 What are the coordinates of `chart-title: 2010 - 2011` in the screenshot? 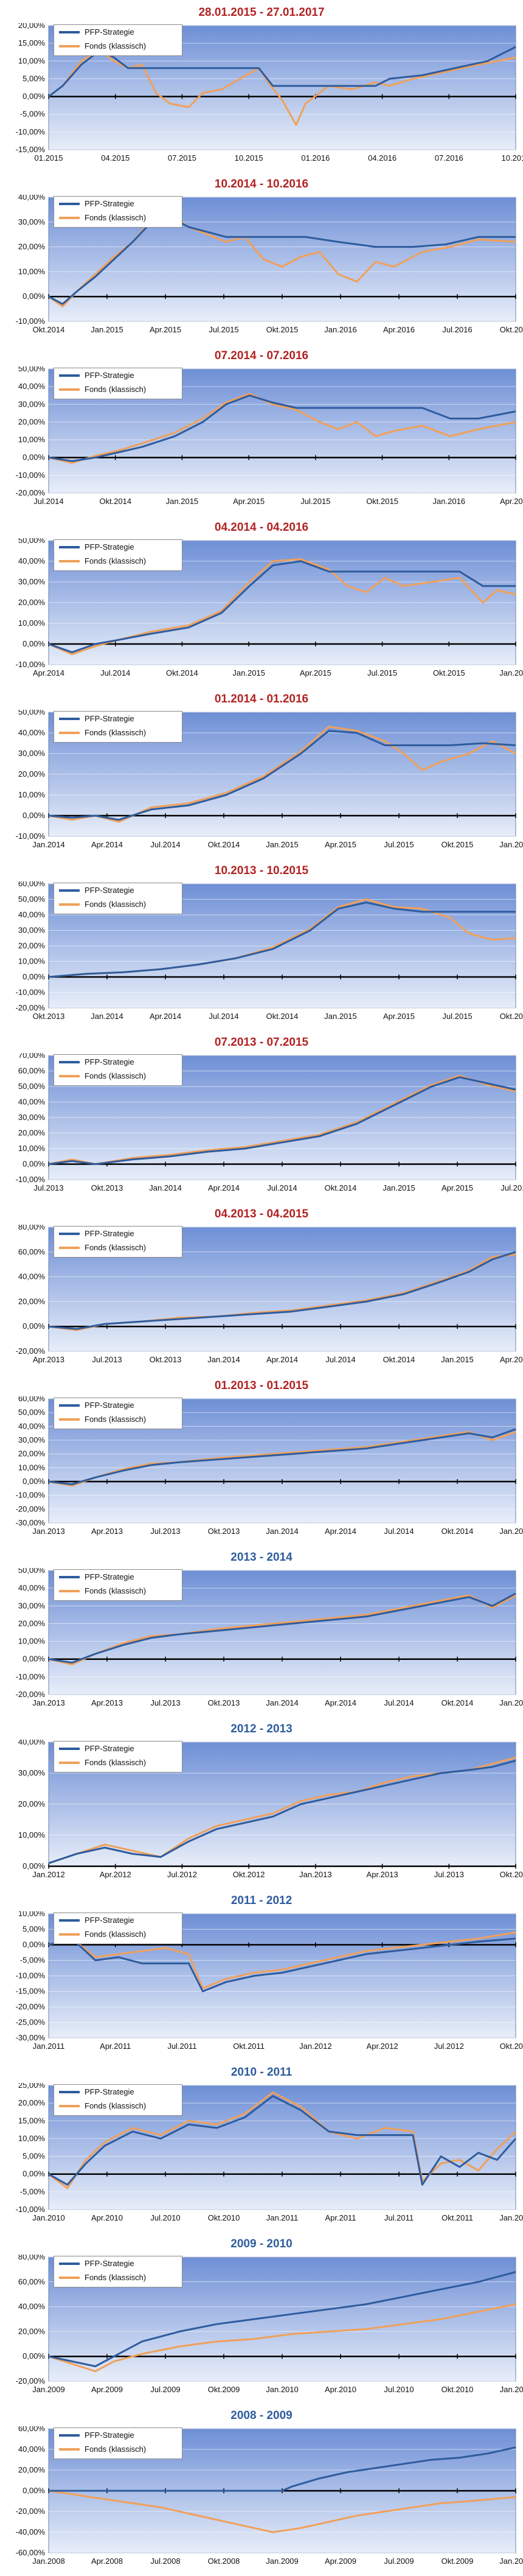 It's located at (261, 2072).